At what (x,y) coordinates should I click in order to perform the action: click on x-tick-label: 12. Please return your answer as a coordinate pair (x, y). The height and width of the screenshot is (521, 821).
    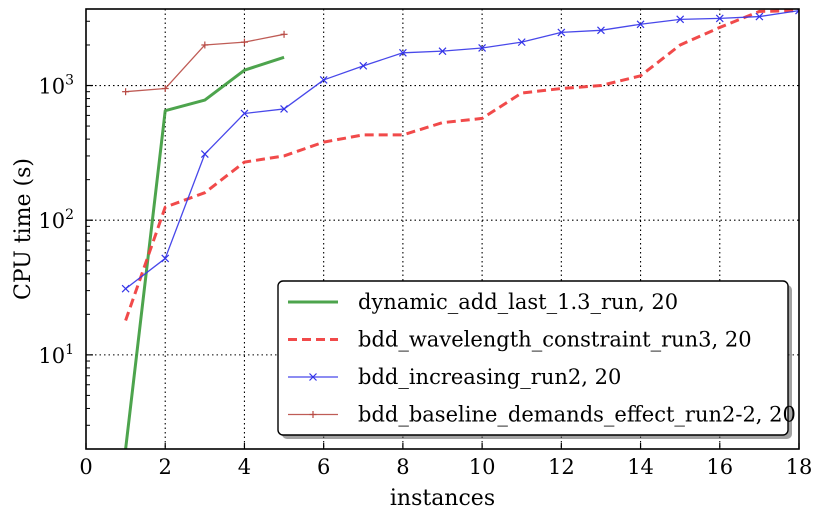
    Looking at the image, I should click on (561, 467).